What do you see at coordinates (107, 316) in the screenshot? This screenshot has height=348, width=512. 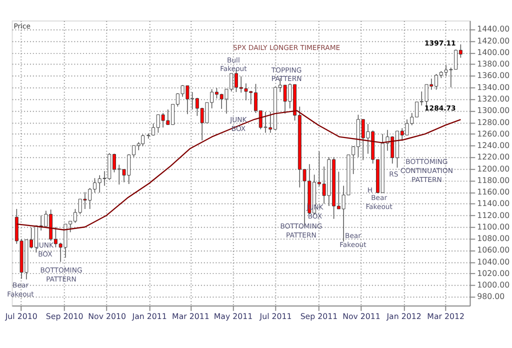 I see `x-tick-label: Nov 2010` at bounding box center [107, 316].